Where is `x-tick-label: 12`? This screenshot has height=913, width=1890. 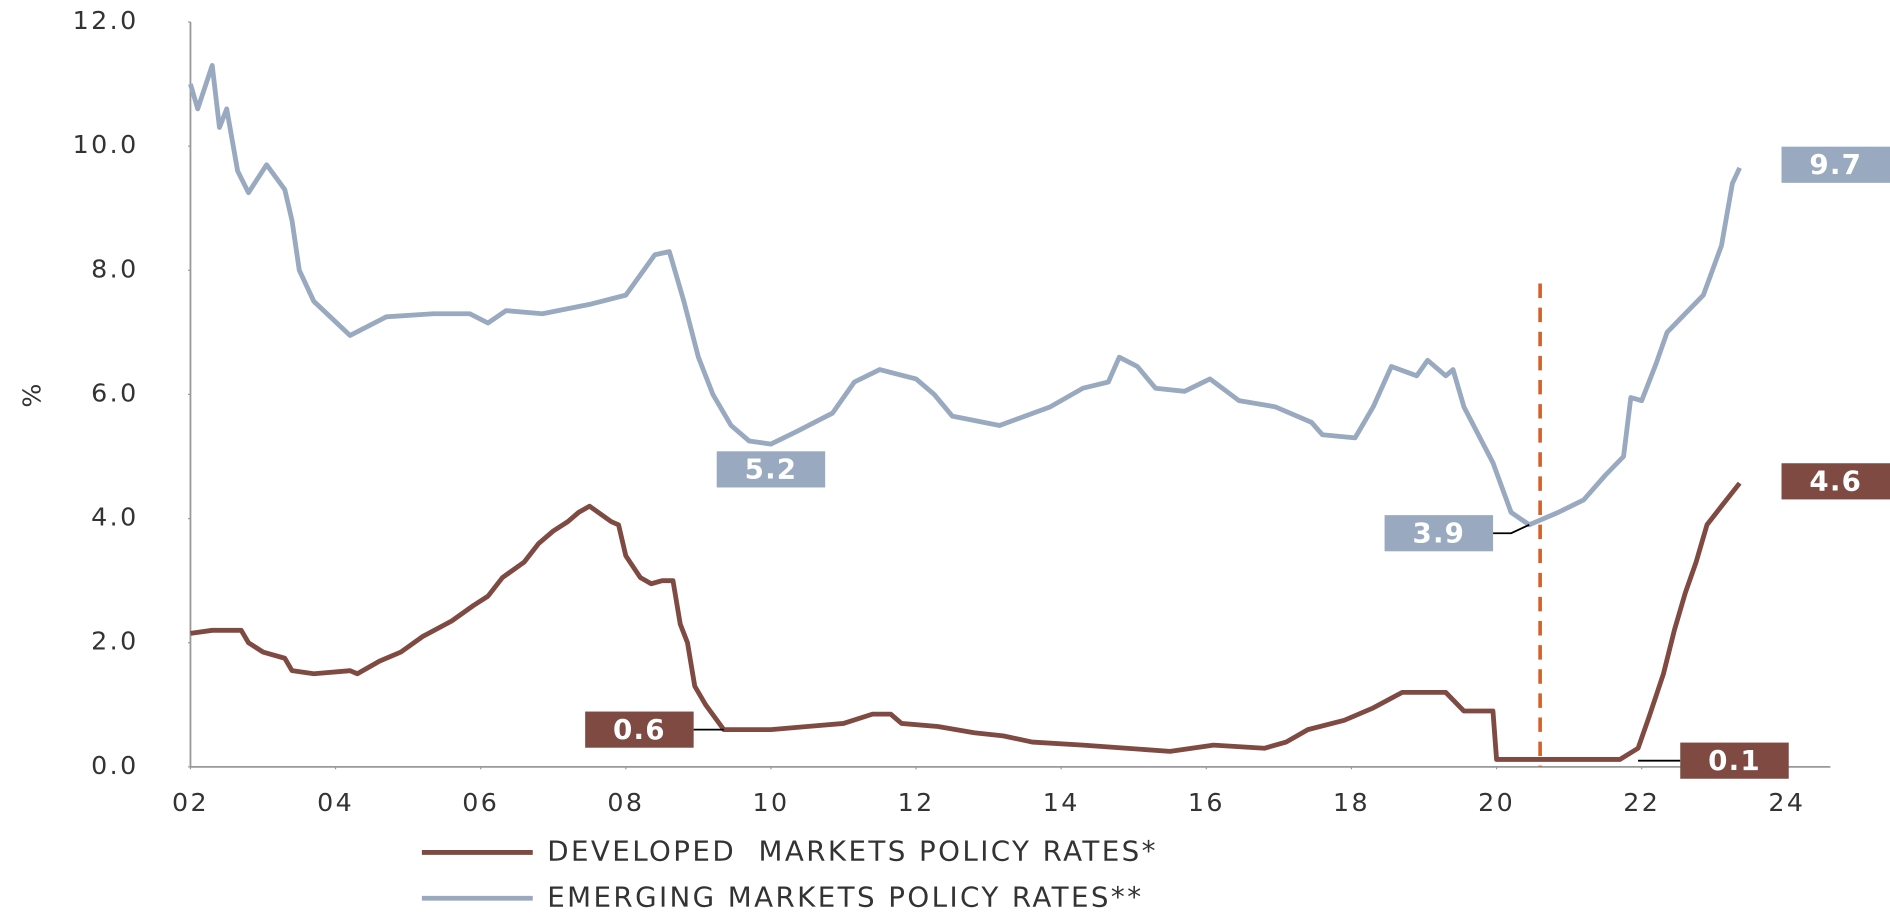 x-tick-label: 12 is located at coordinates (916, 802).